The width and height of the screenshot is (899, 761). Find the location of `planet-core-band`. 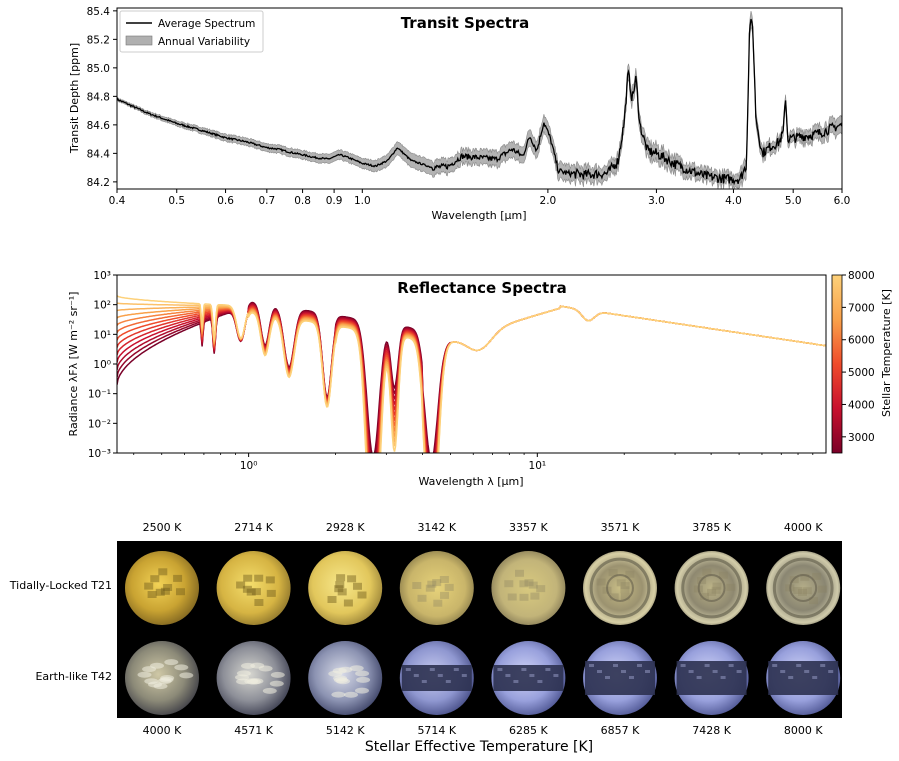

planet-core-band is located at coordinates (803, 588).